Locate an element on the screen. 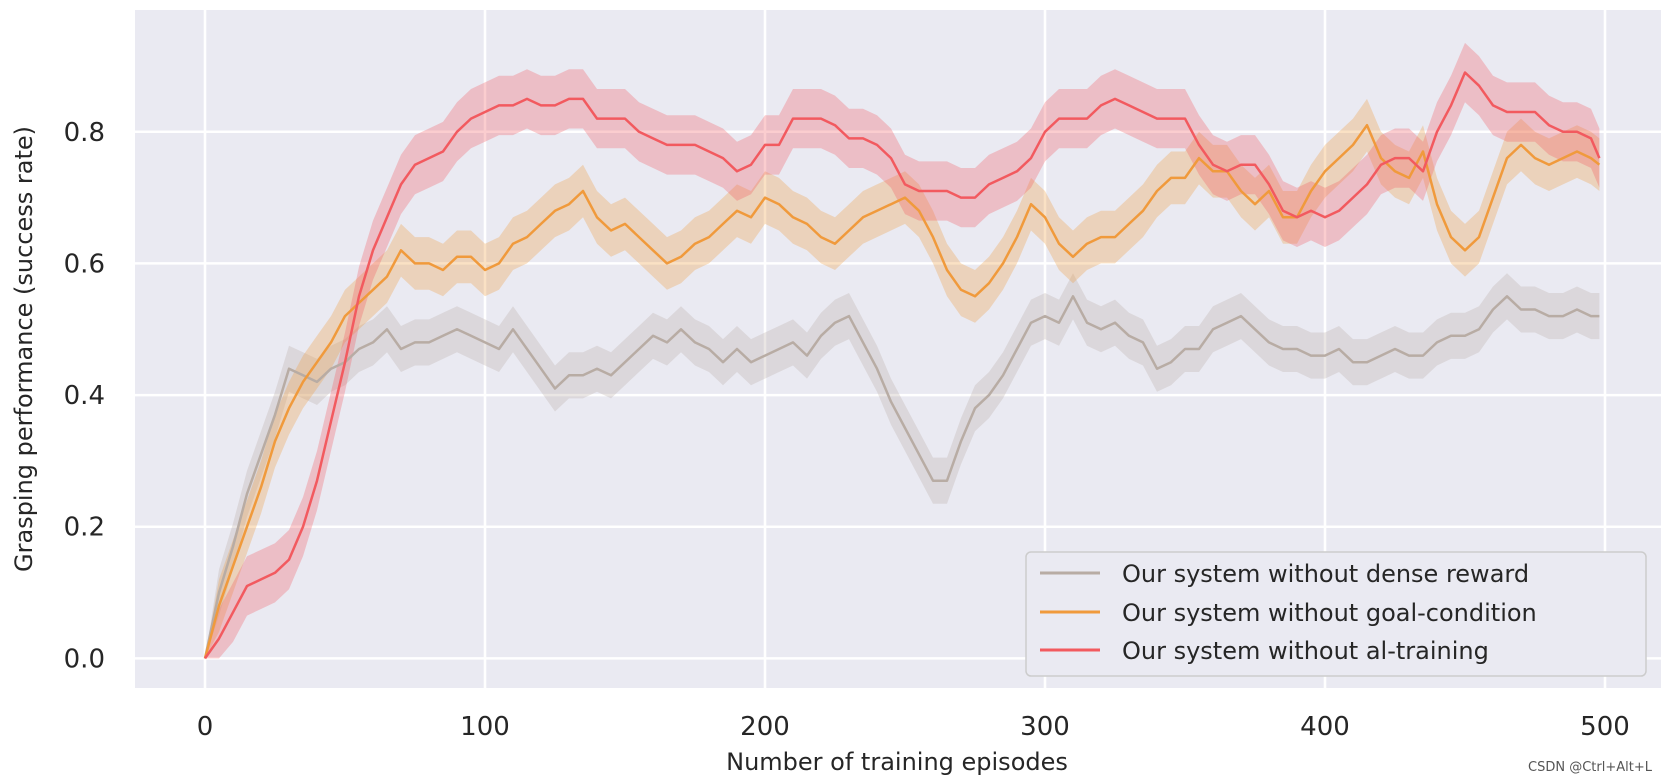  y-axis-label: Grasping performance (success rate) is located at coordinates (24, 349).